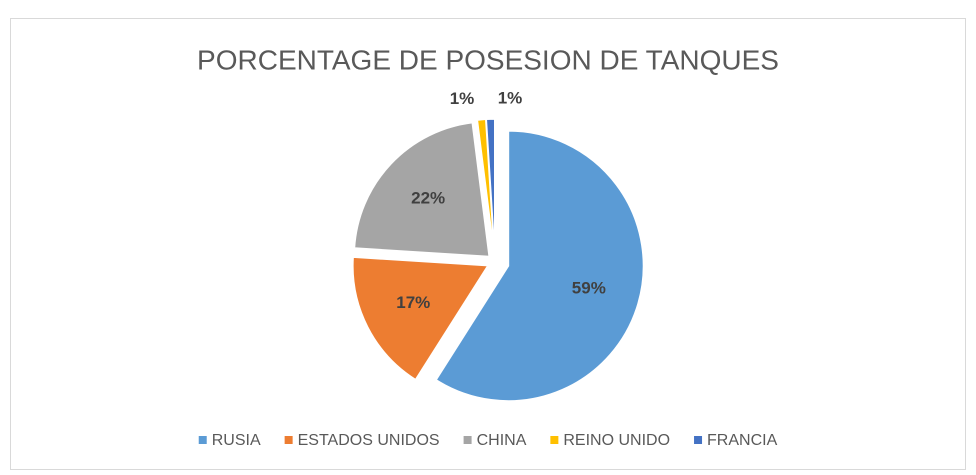 This screenshot has height=475, width=976. Describe the element at coordinates (236, 440) in the screenshot. I see `legend-label: RUSIA` at that location.